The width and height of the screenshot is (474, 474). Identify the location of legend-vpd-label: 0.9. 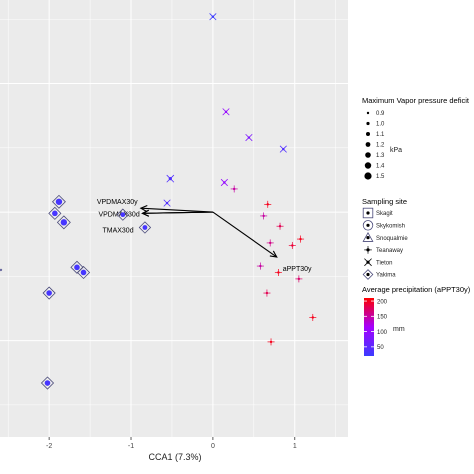
(380, 114).